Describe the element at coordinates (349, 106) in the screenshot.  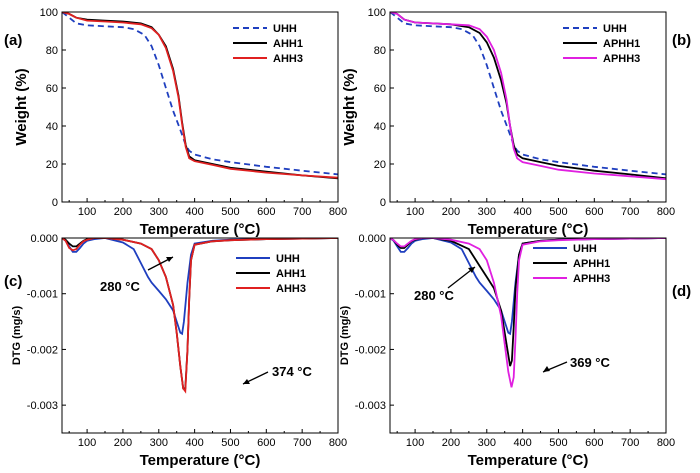
I see `y-axis-label: Weight (%)` at that location.